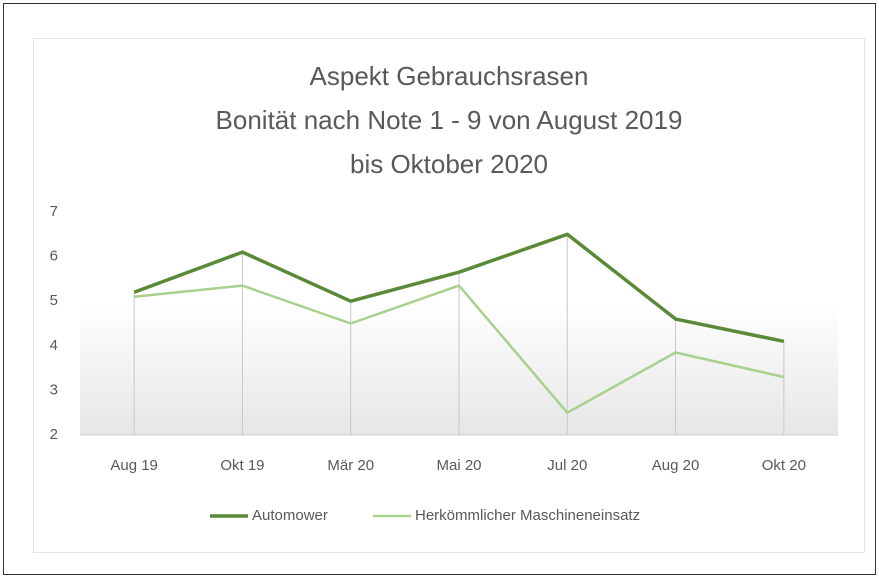 The image size is (879, 583). What do you see at coordinates (54, 256) in the screenshot?
I see `y-tick-label: 6` at bounding box center [54, 256].